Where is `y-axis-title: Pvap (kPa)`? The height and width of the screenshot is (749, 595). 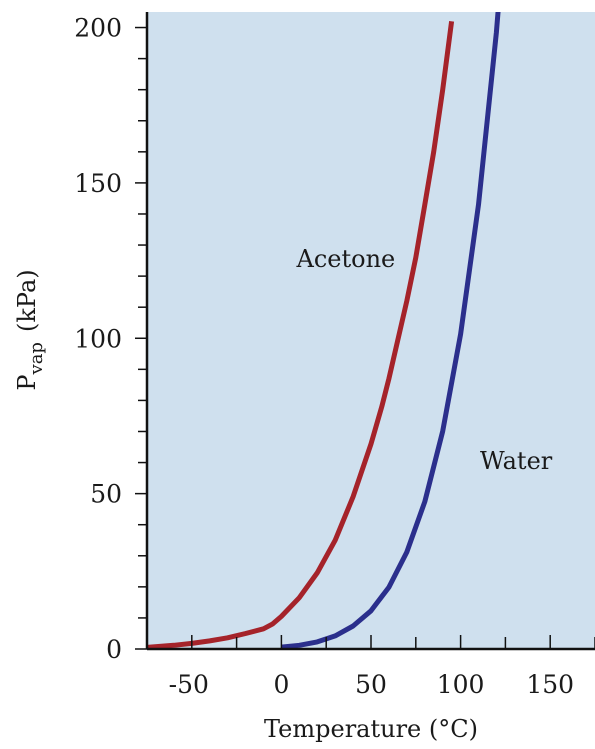
y-axis-title: Pvap (kPa) is located at coordinates (30, 329).